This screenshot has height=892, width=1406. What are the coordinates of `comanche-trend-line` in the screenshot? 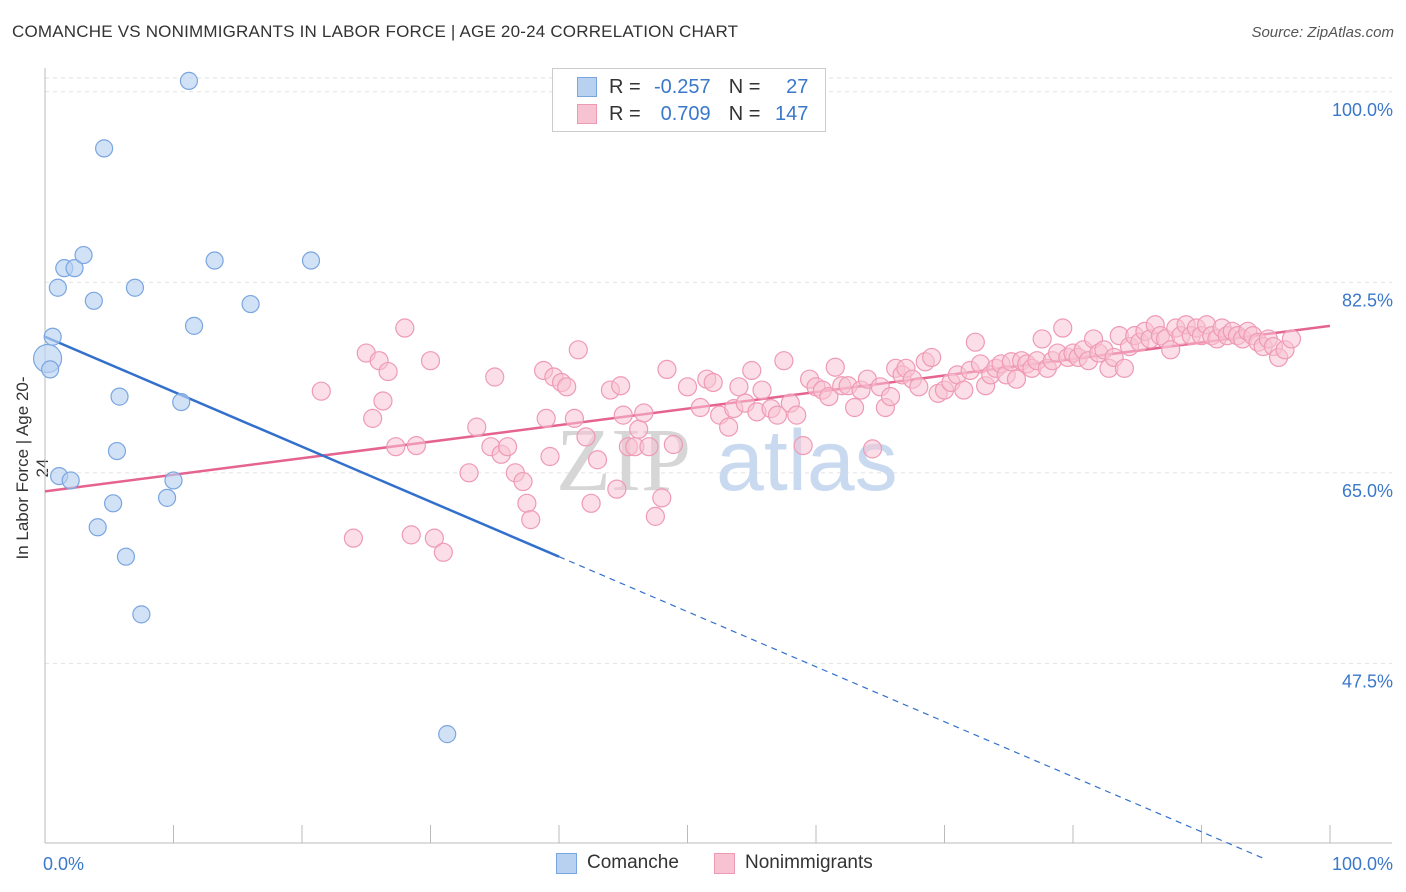 It's located at (302, 446).